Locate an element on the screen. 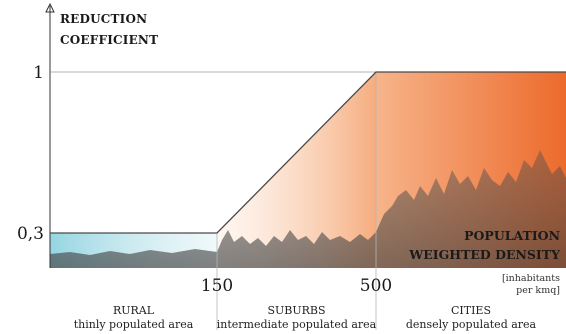 Image resolution: width=566 pixels, height=334 pixels. x-tick-labels: 150 500 is located at coordinates (296, 286).